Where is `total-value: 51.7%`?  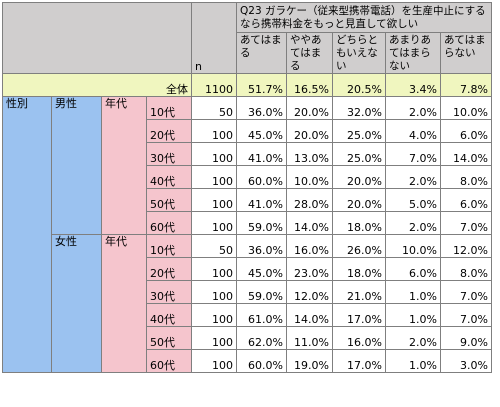 total-value: 51.7% is located at coordinates (261, 85).